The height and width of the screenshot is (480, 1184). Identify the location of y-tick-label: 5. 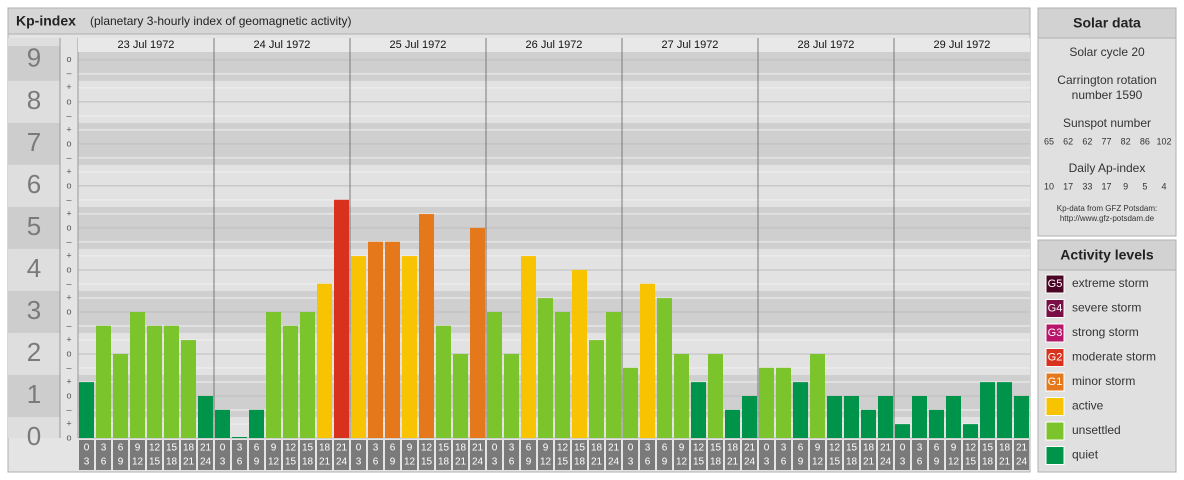
(34, 226).